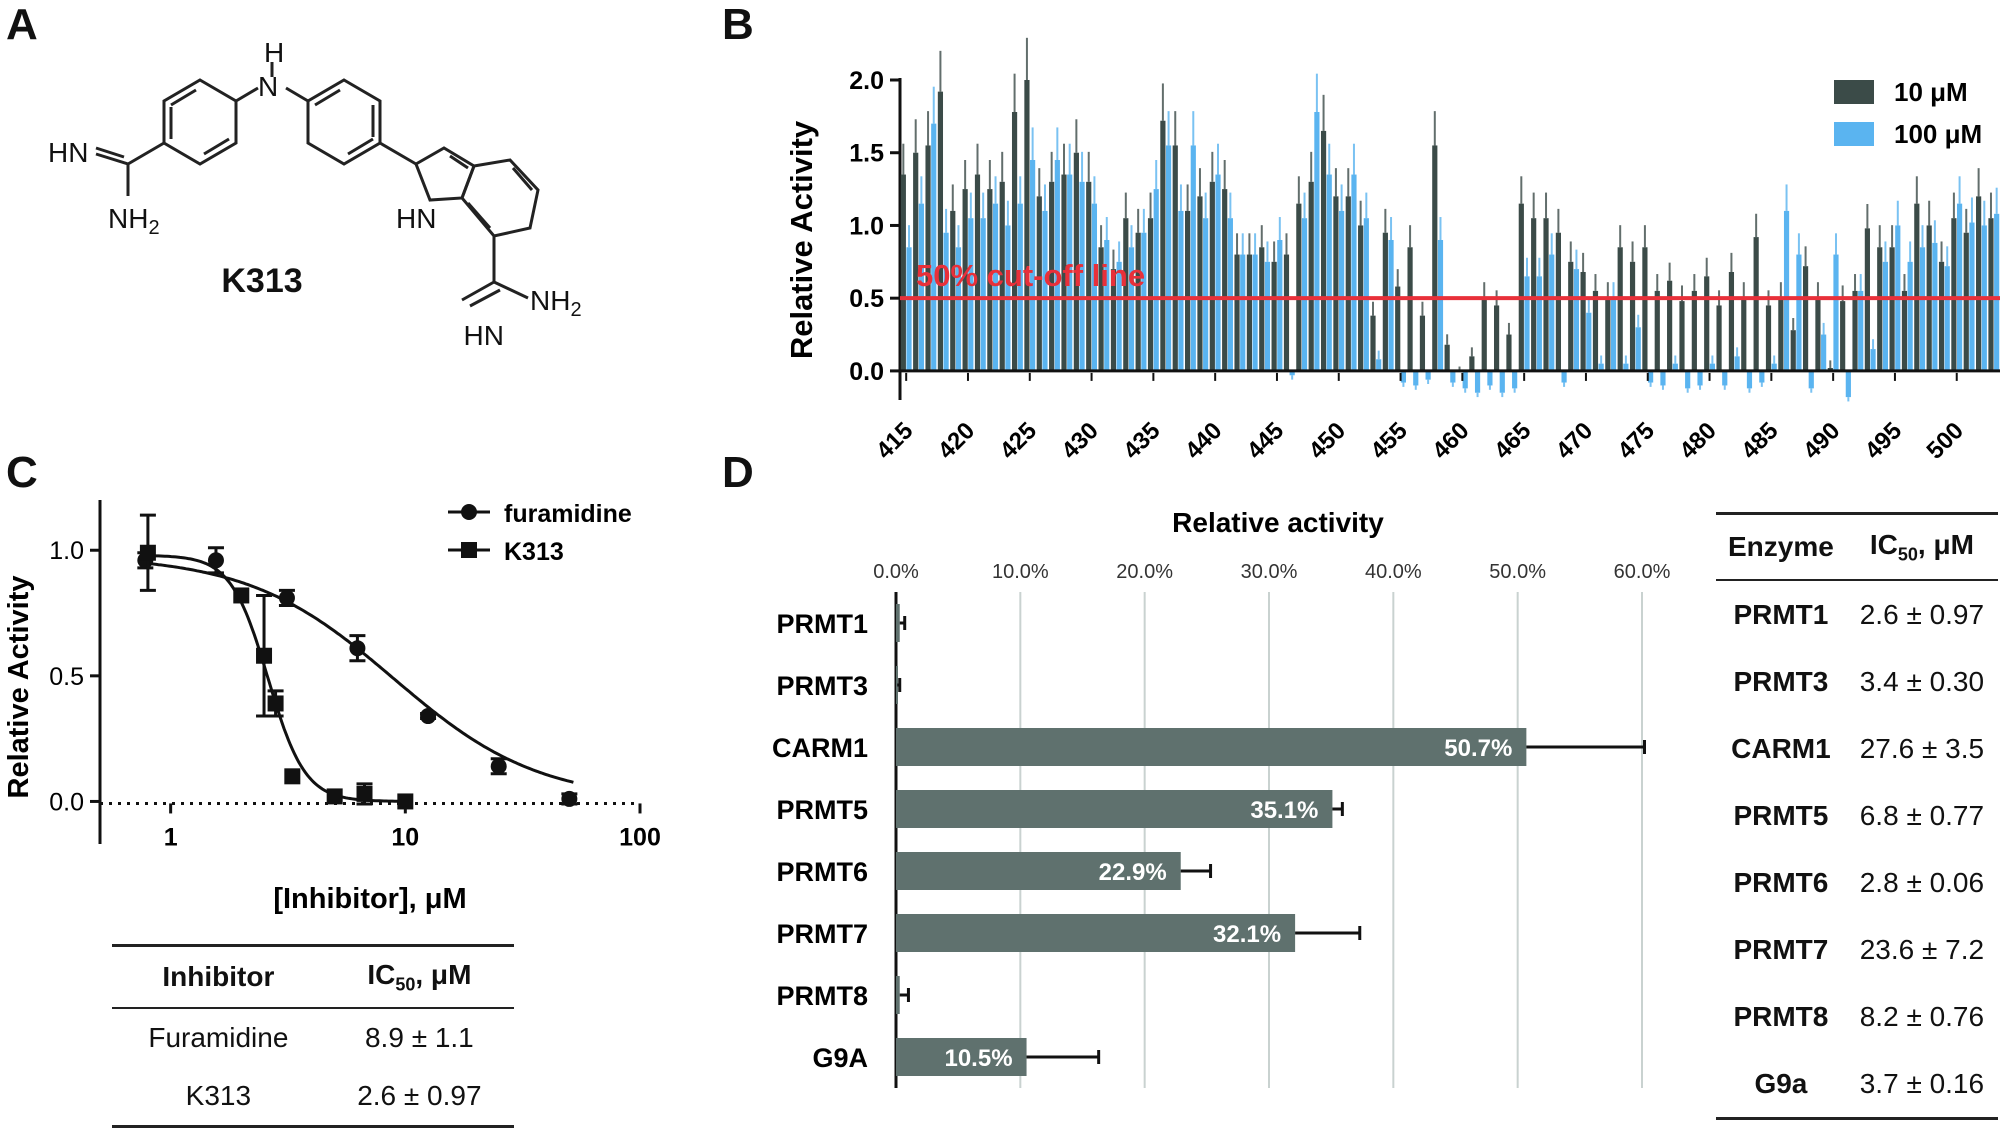  Describe the element at coordinates (1636, 440) in the screenshot. I see `x-tick-label: 475` at that location.